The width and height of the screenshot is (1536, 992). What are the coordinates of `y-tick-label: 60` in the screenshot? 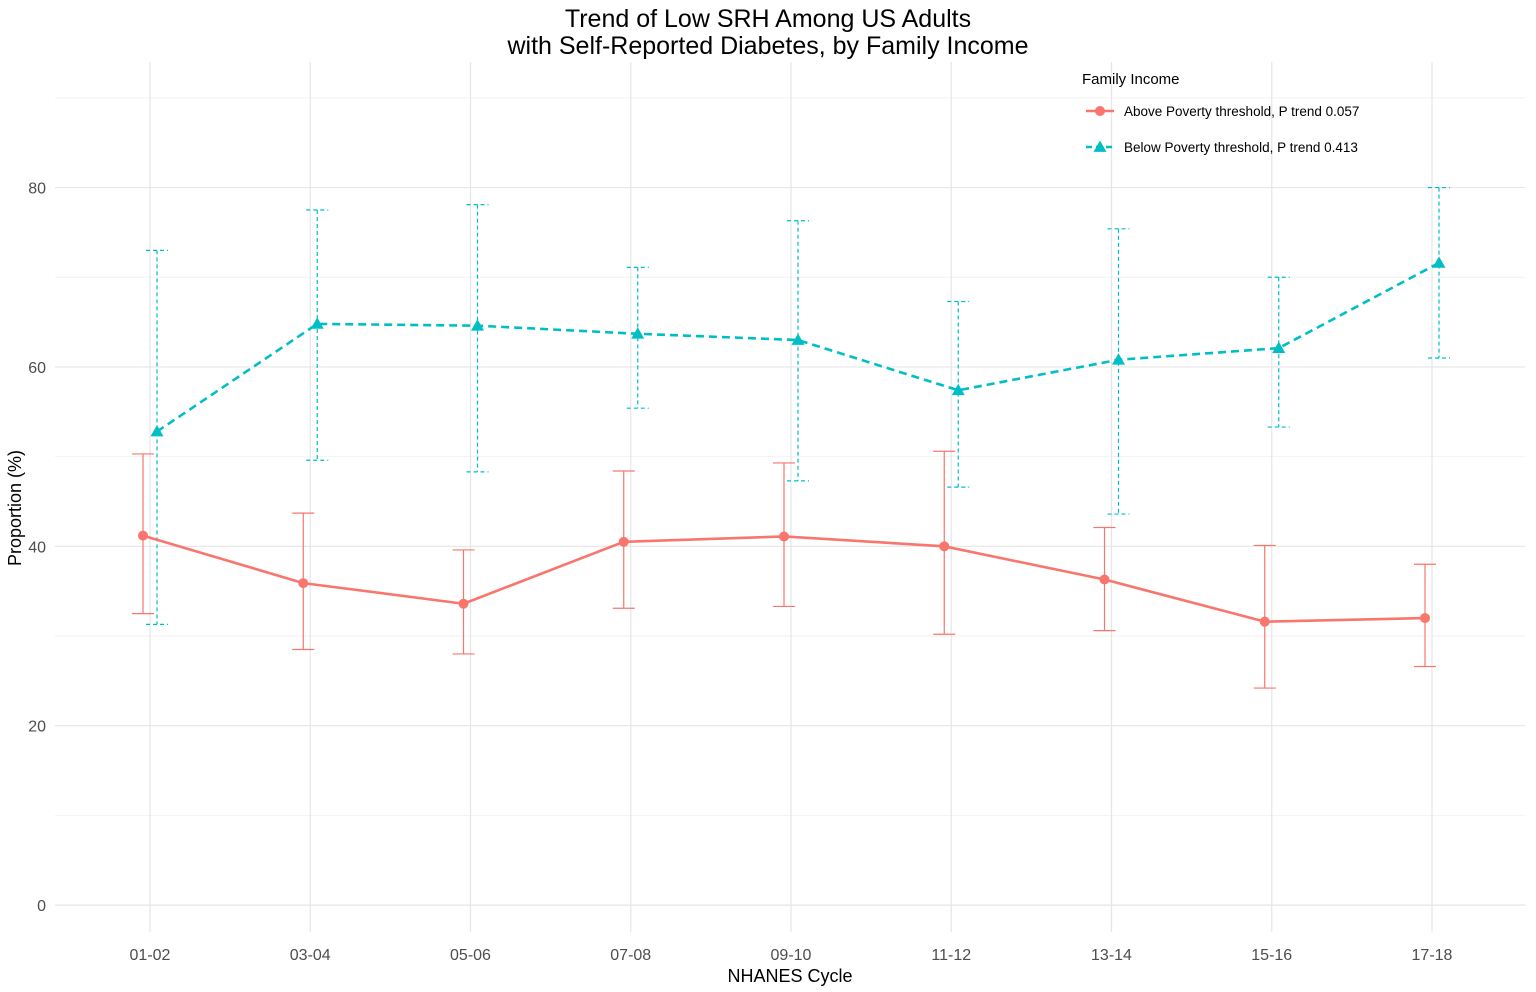 It's located at (37, 368).